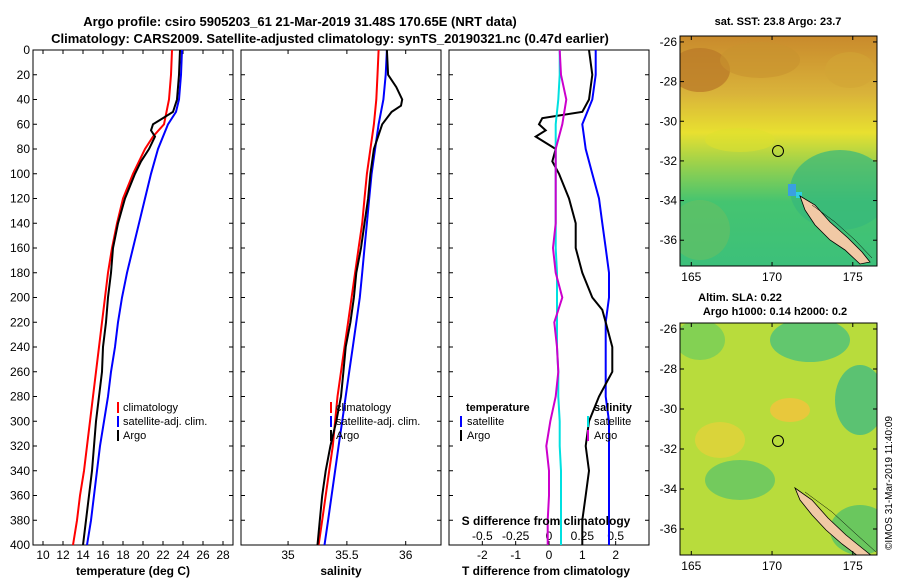  I want to click on depth-tick-label: 380, so click(20, 520).